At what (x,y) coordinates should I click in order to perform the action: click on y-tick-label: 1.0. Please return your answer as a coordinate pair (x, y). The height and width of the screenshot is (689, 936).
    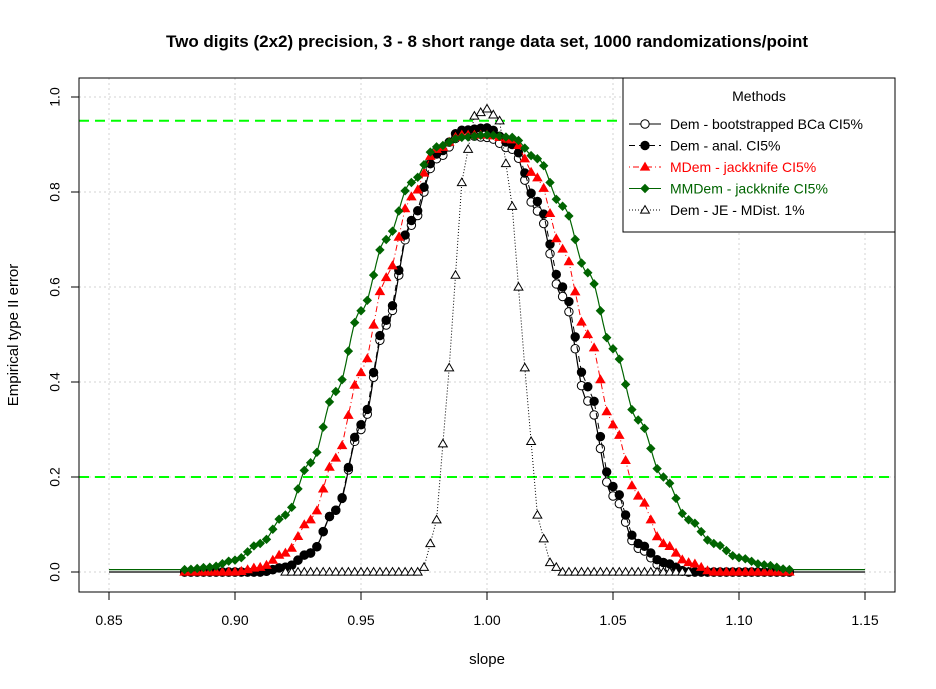
    Looking at the image, I should click on (55, 97).